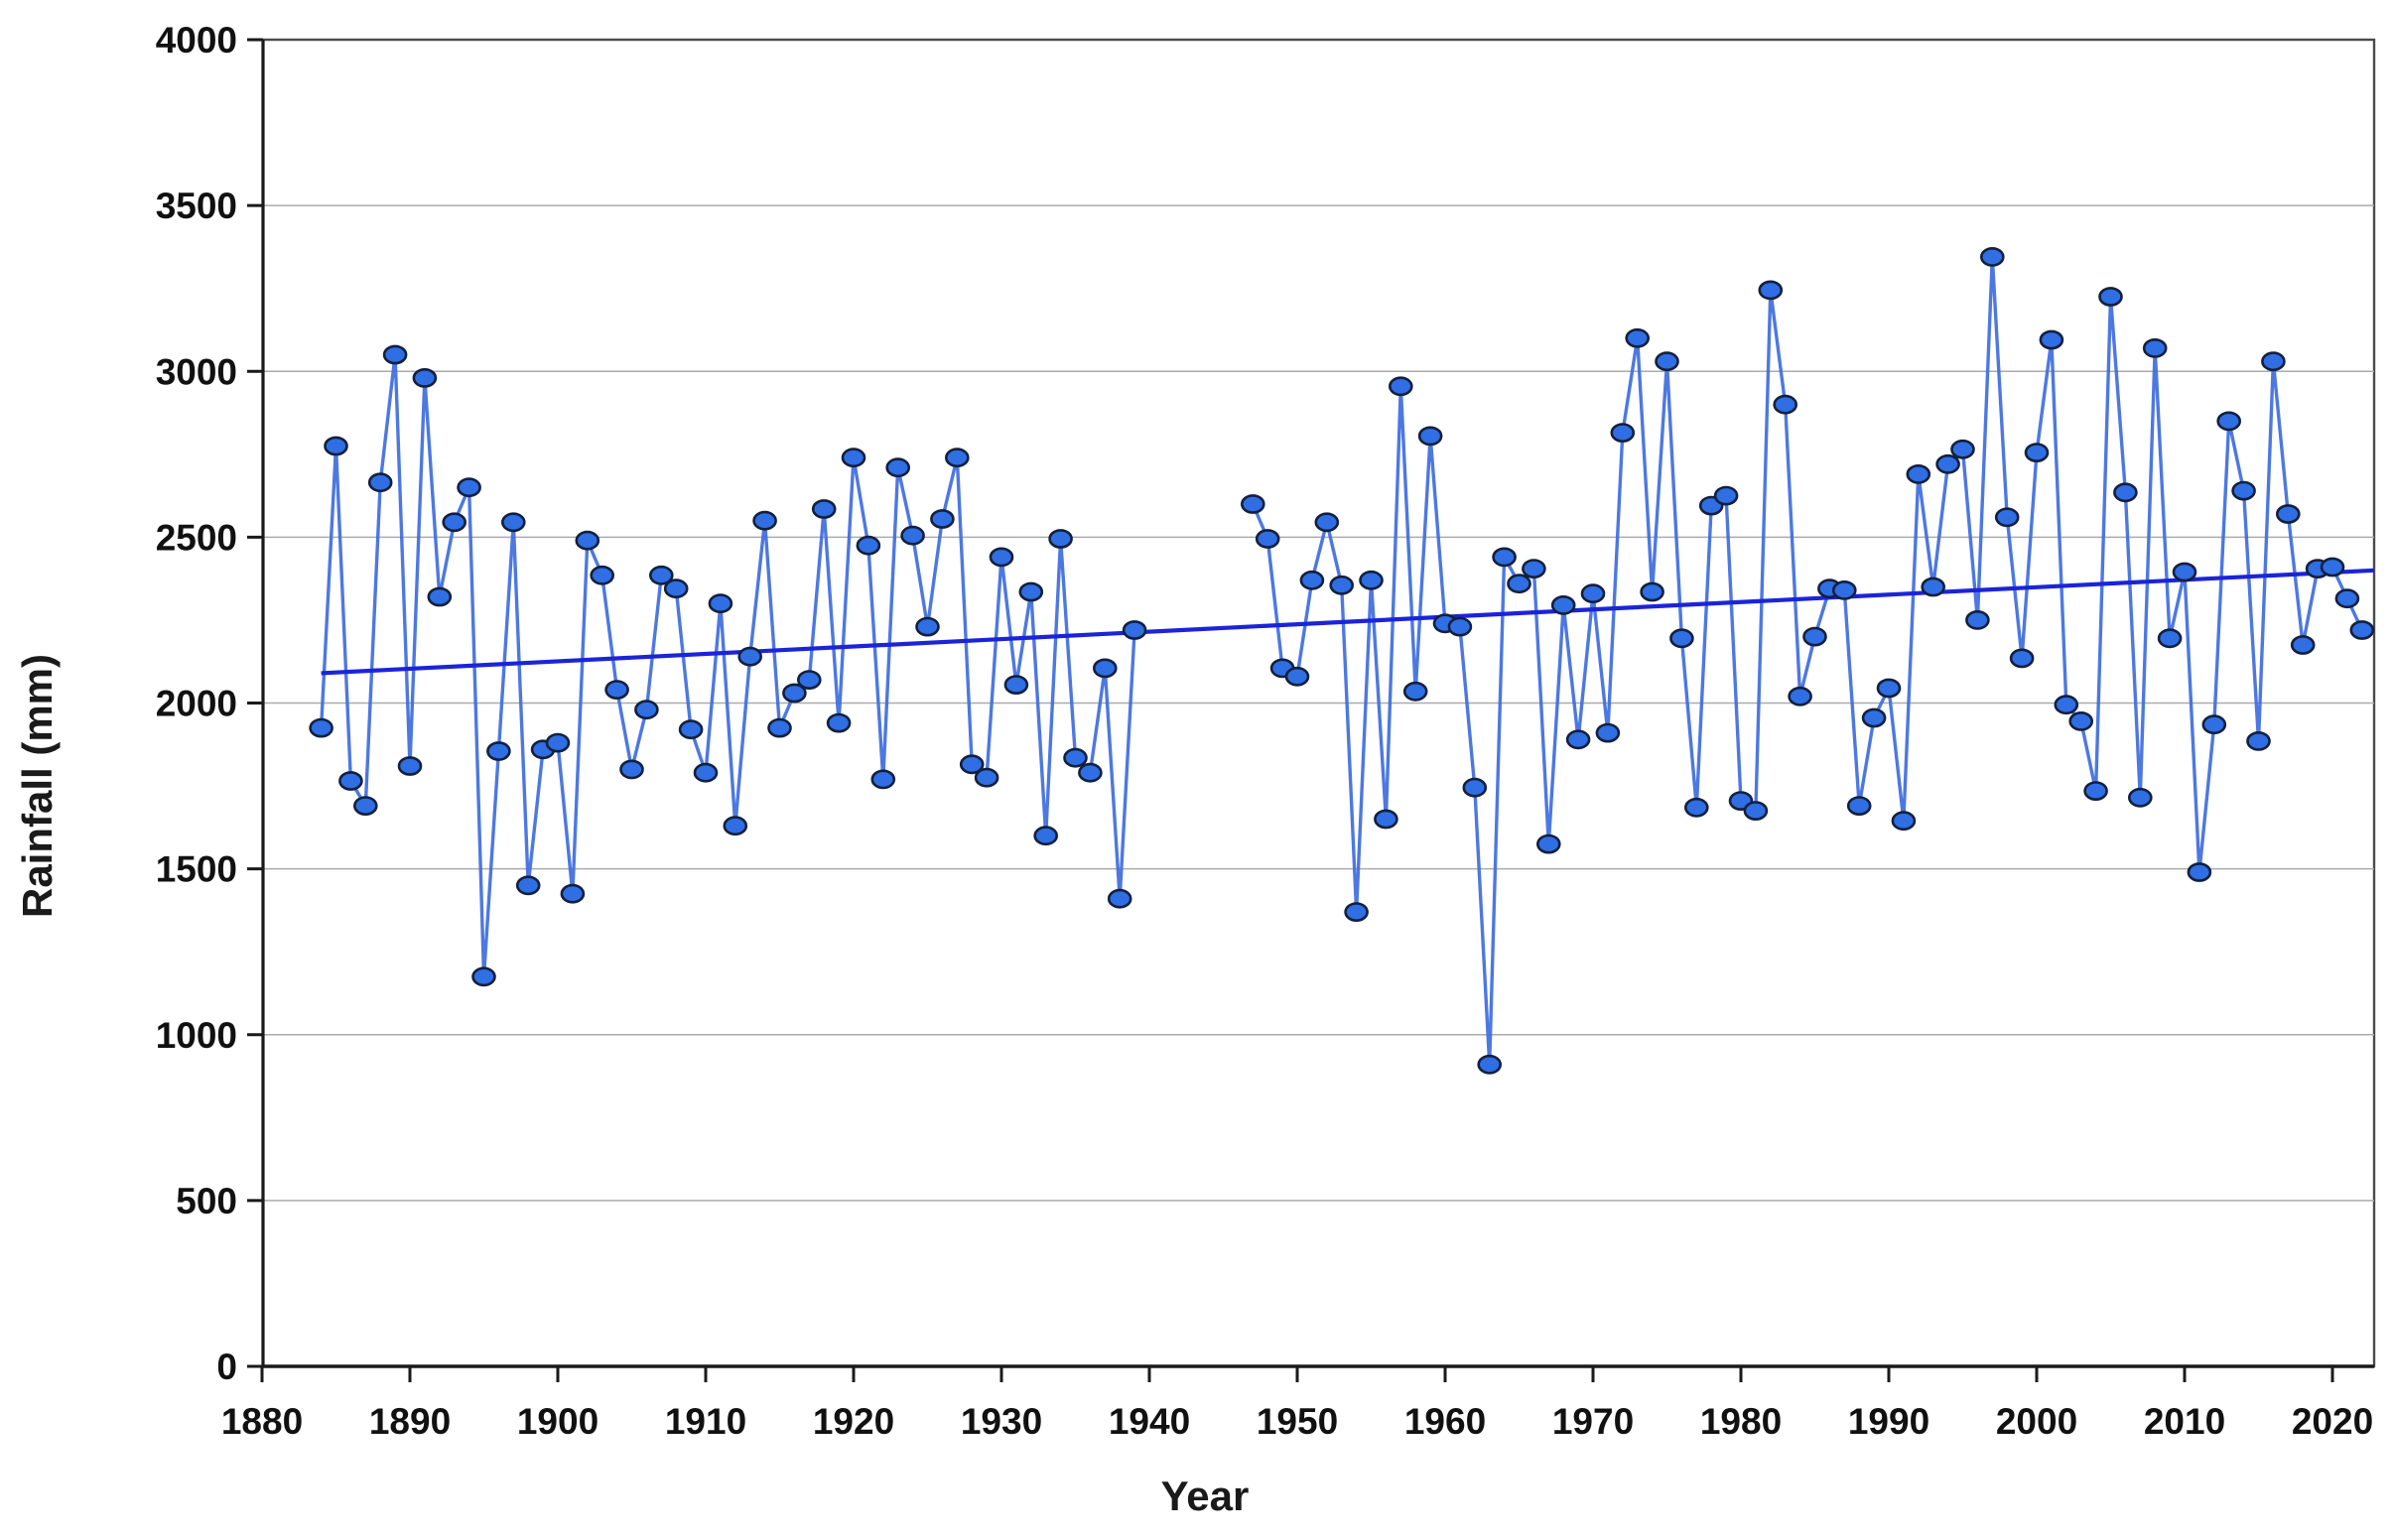  What do you see at coordinates (1060, 539) in the screenshot?
I see `data-point-1934` at bounding box center [1060, 539].